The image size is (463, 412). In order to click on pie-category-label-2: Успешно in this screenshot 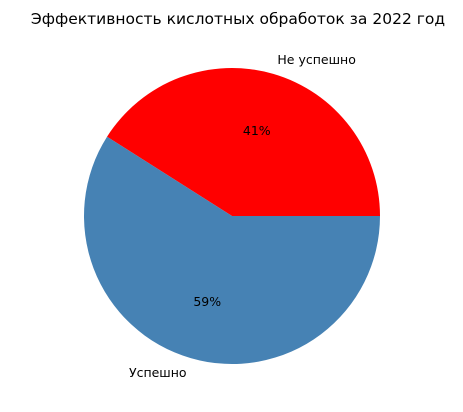, I will do `click(158, 372)`.